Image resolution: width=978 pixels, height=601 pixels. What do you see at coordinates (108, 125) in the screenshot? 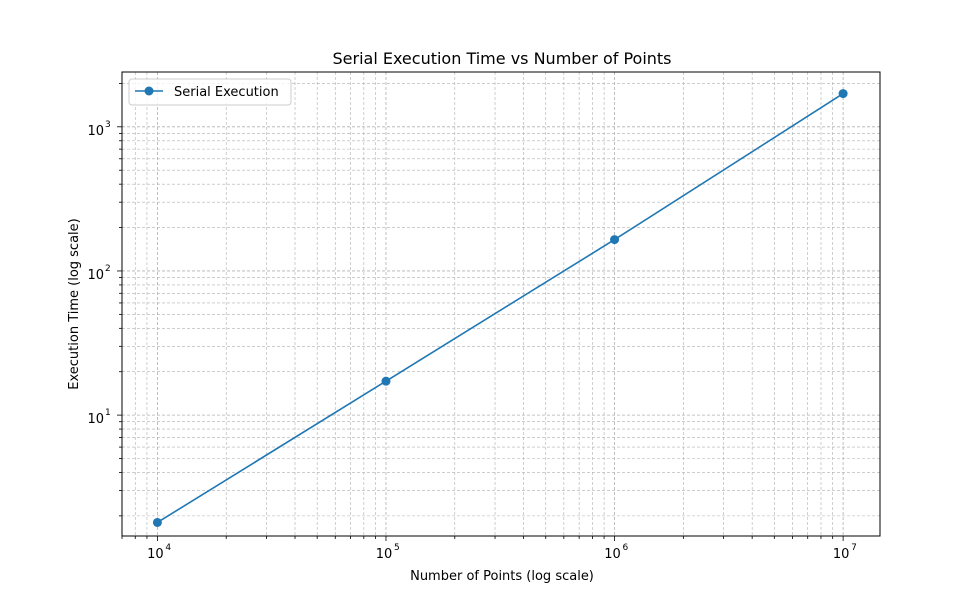
I see `y-tick-exponent: 3` at bounding box center [108, 125].